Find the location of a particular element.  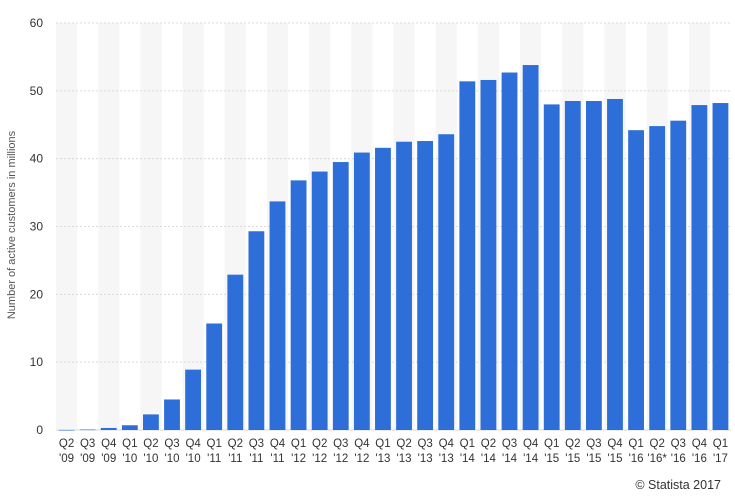

y-tick-label: 30 is located at coordinates (37, 227).